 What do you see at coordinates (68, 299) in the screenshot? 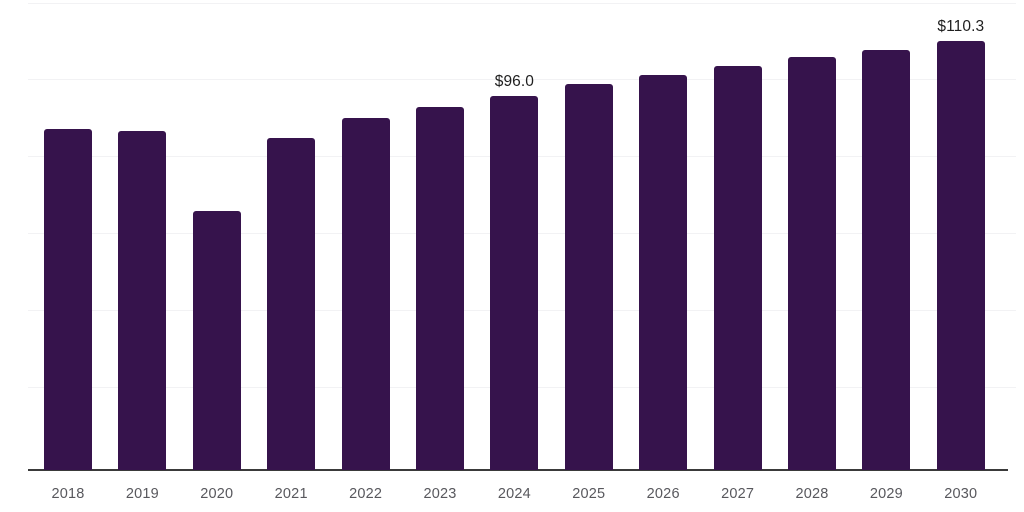
I see `bar-2018` at bounding box center [68, 299].